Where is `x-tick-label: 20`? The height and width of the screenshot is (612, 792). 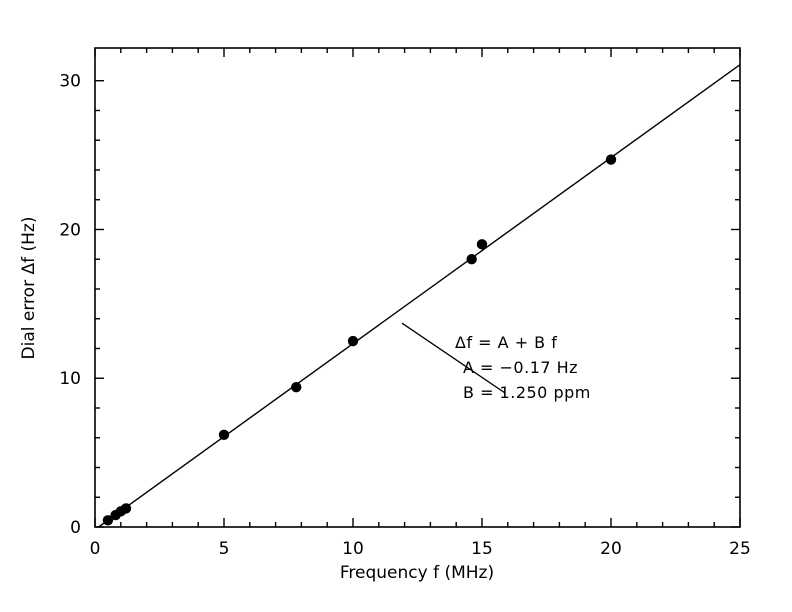
x-tick-label: 20 is located at coordinates (611, 549).